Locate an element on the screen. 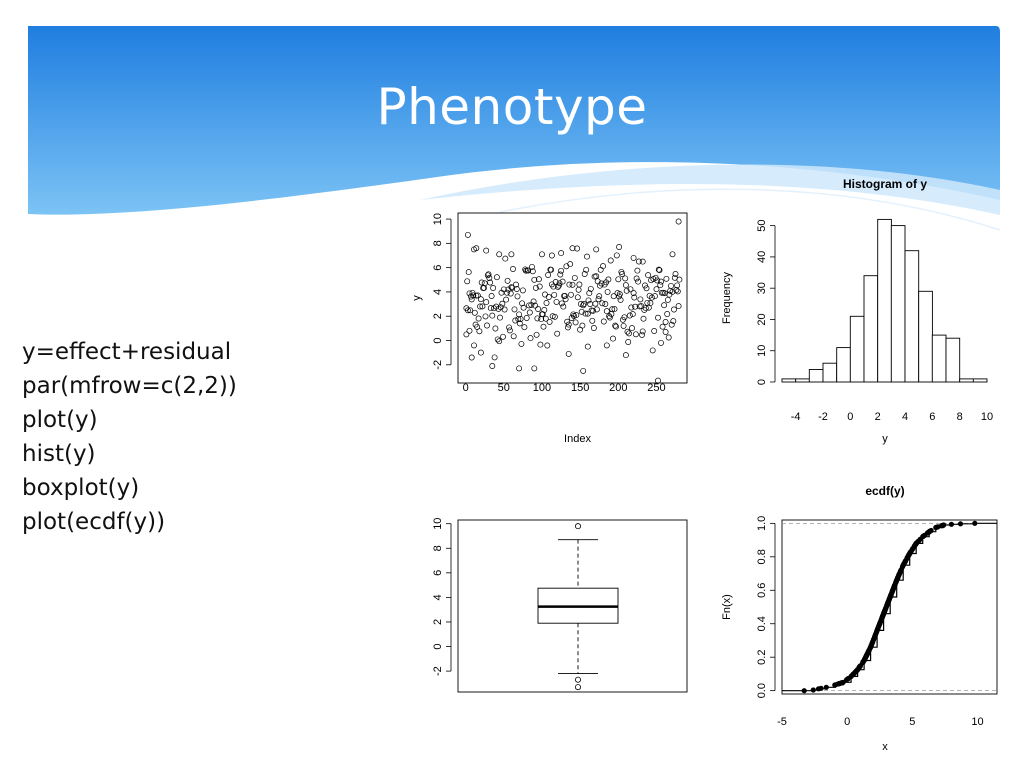 Image resolution: width=1024 pixels, height=768 pixels. code-line: boxplot(y) is located at coordinates (81, 488).